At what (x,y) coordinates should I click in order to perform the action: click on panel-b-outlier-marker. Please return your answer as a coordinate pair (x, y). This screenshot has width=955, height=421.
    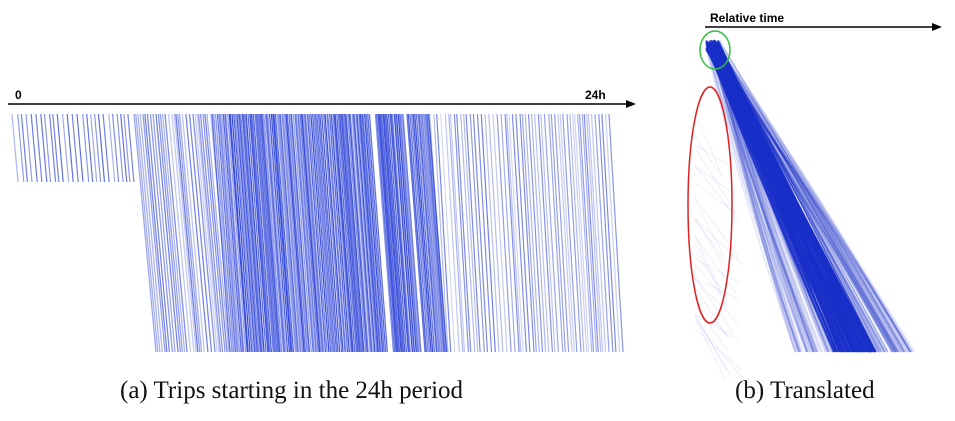
    Looking at the image, I should click on (710, 205).